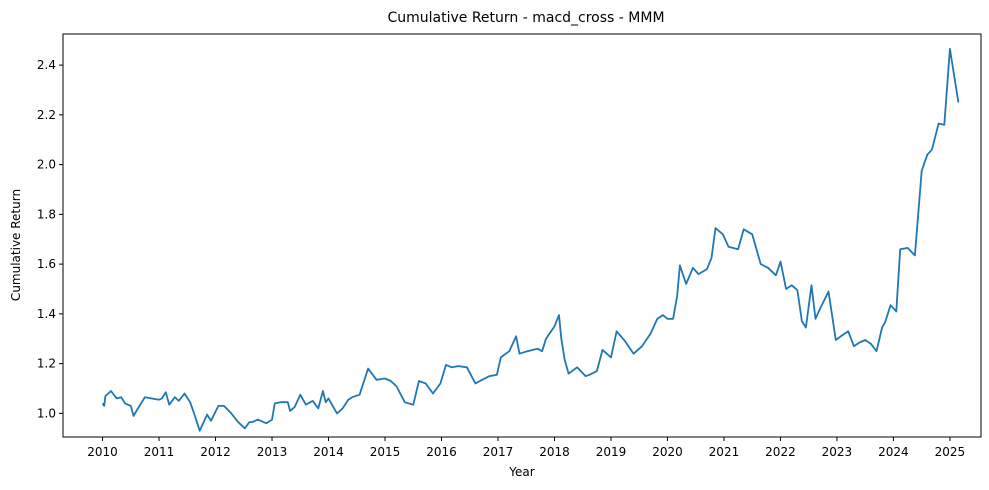 The height and width of the screenshot is (490, 989). What do you see at coordinates (46, 314) in the screenshot?
I see `y-tick-label: 1.4` at bounding box center [46, 314].